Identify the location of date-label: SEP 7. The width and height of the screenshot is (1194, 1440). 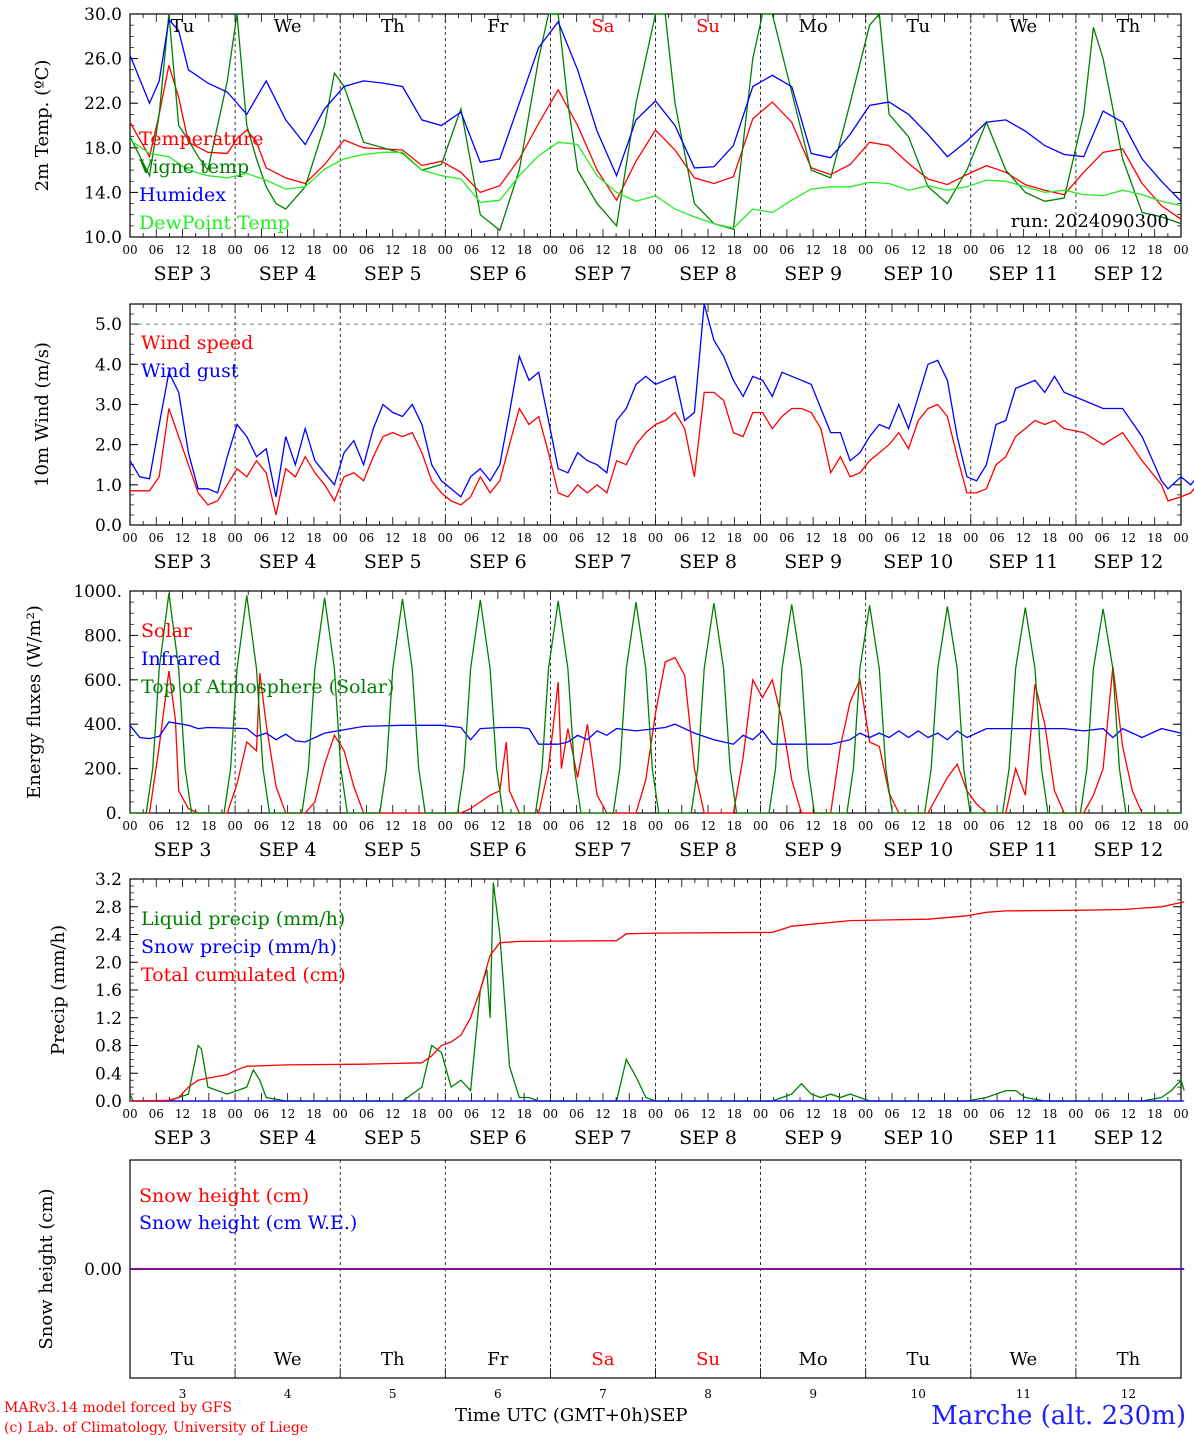
(603, 850).